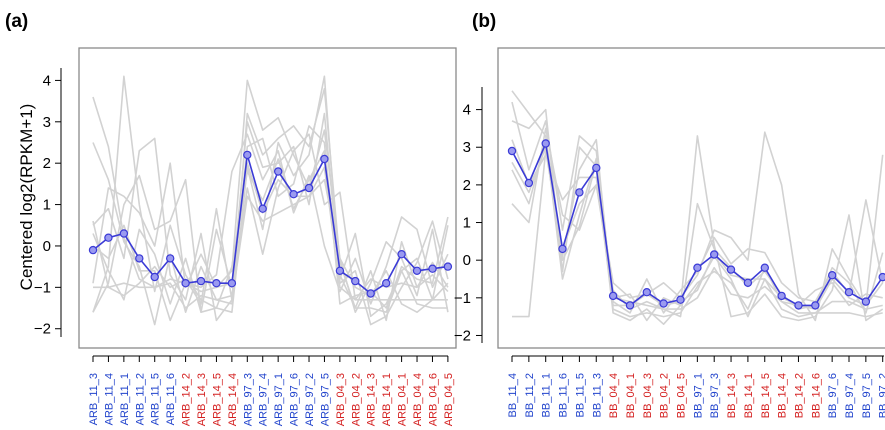 The height and width of the screenshot is (430, 885). I want to click on x-tick-label: BB_97_4, so click(850, 395).